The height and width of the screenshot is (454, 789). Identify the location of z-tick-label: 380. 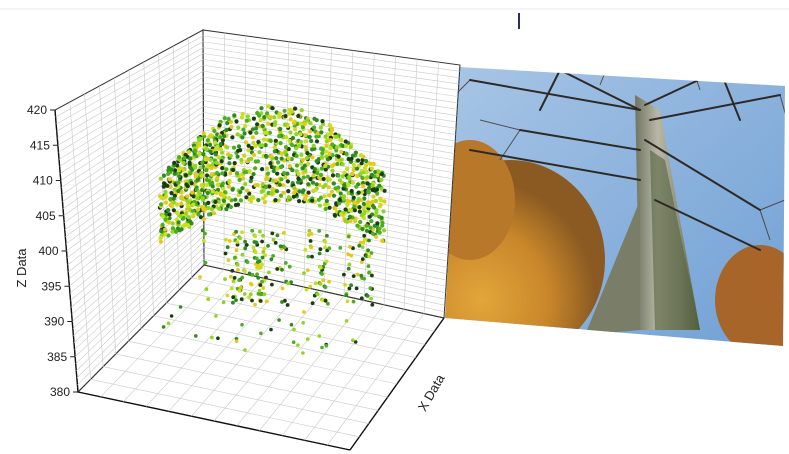
(60, 392).